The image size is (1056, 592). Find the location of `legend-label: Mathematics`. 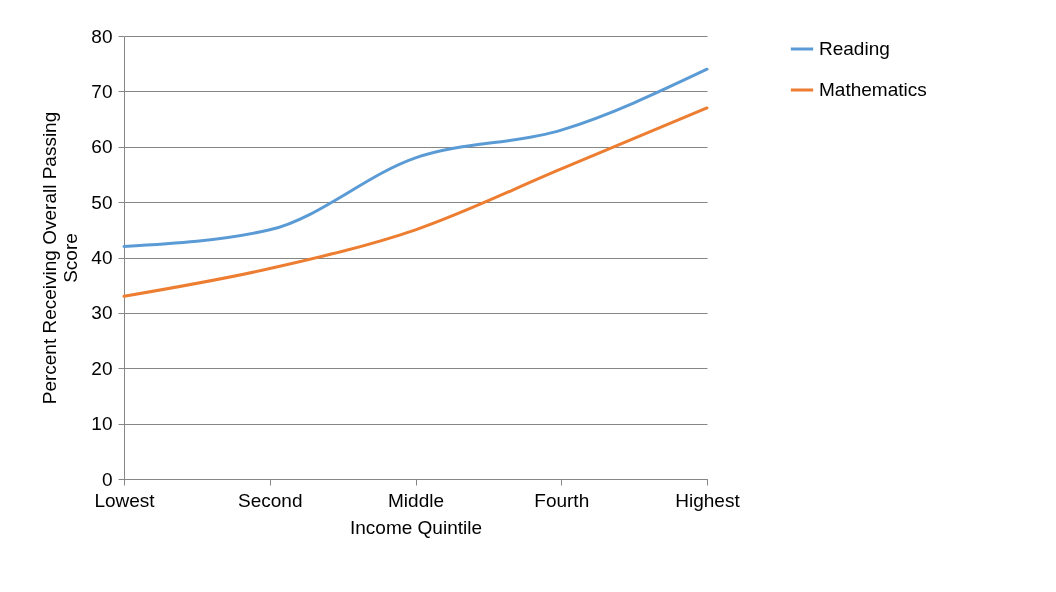

legend-label: Mathematics is located at coordinates (873, 89).